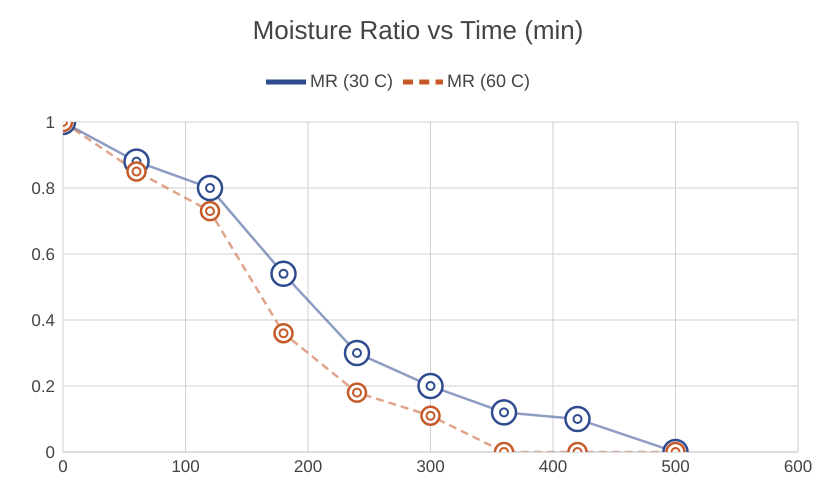  What do you see at coordinates (418, 30) in the screenshot?
I see `chart-title: Moisture Ratio vs Time (min)` at bounding box center [418, 30].